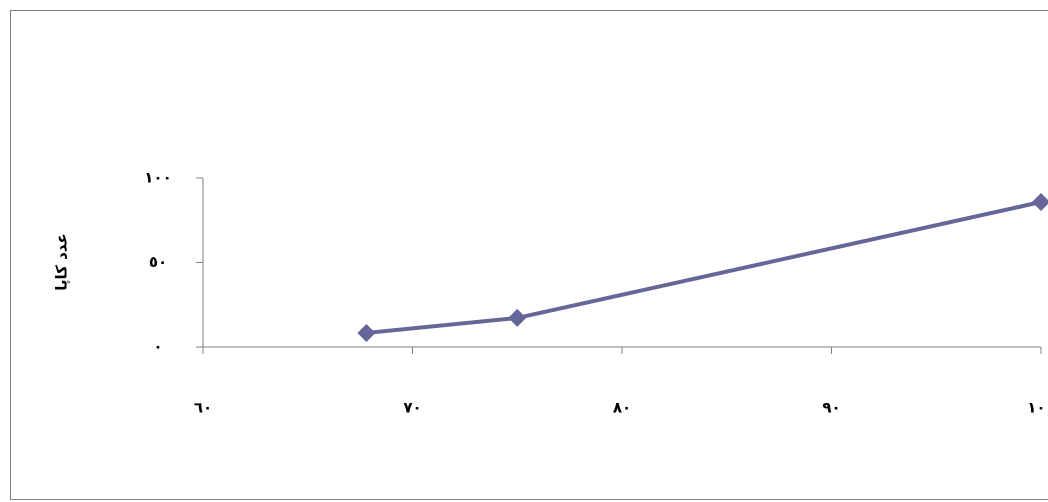  I want to click on y-tick-label: ٥٠, so click(158, 262).